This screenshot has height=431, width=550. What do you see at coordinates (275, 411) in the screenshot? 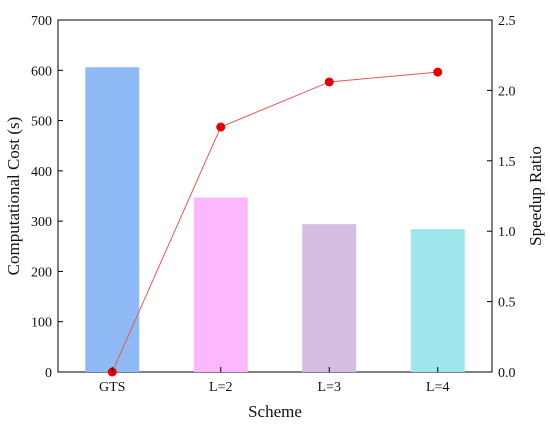
I see `x-axis-title: Scheme` at bounding box center [275, 411].